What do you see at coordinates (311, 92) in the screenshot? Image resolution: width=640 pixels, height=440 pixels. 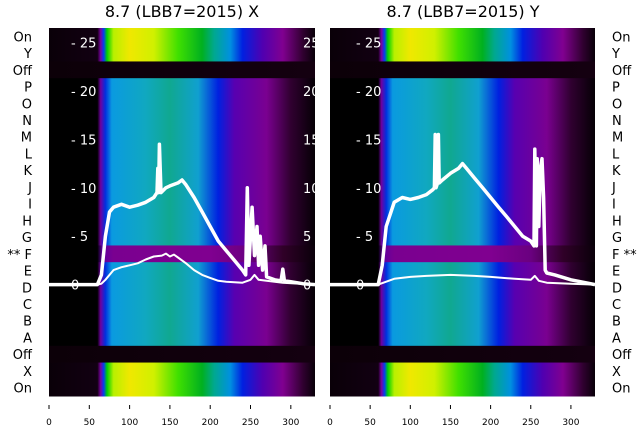 I see `overlay-y-tick-label-right: 20` at bounding box center [311, 92].